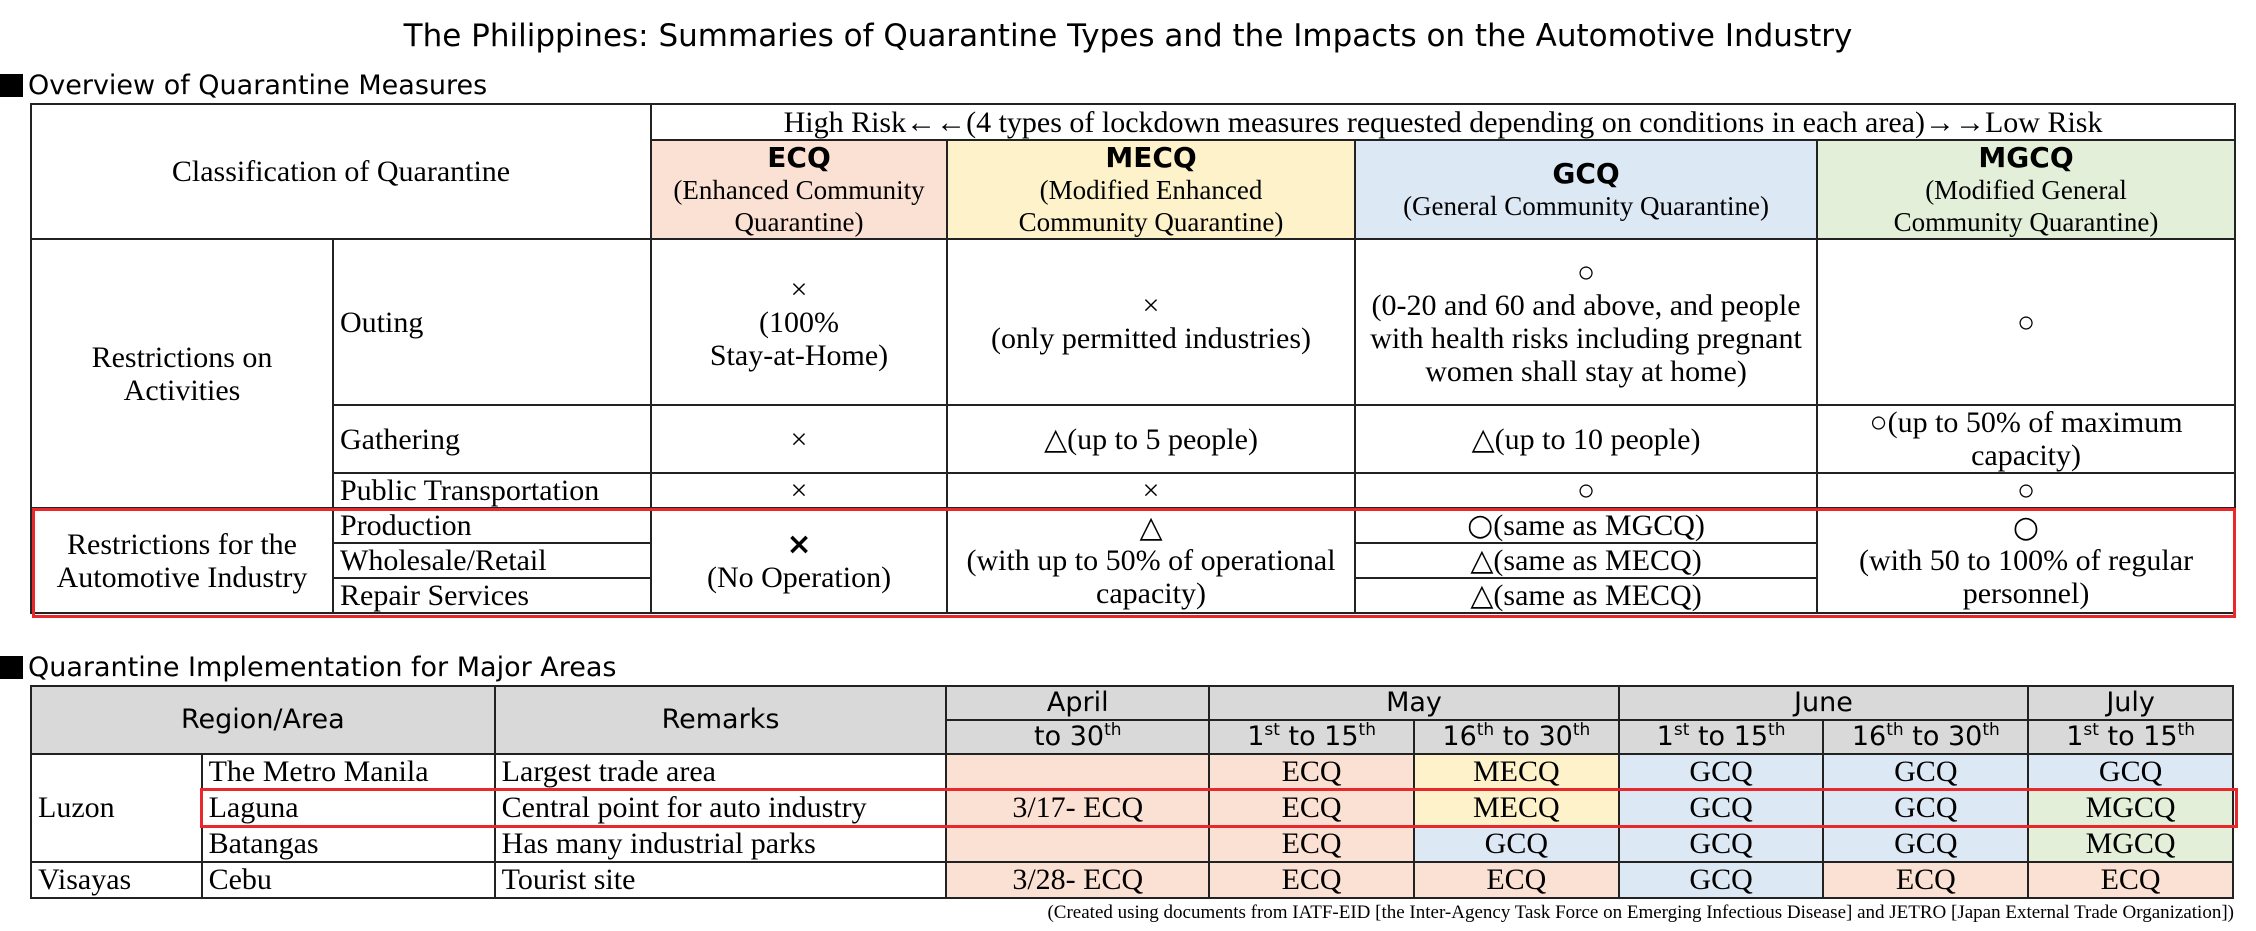 Image resolution: width=2256 pixels, height=931 pixels. I want to click on outing-mecq: × (only permitted industries), so click(1151, 322).